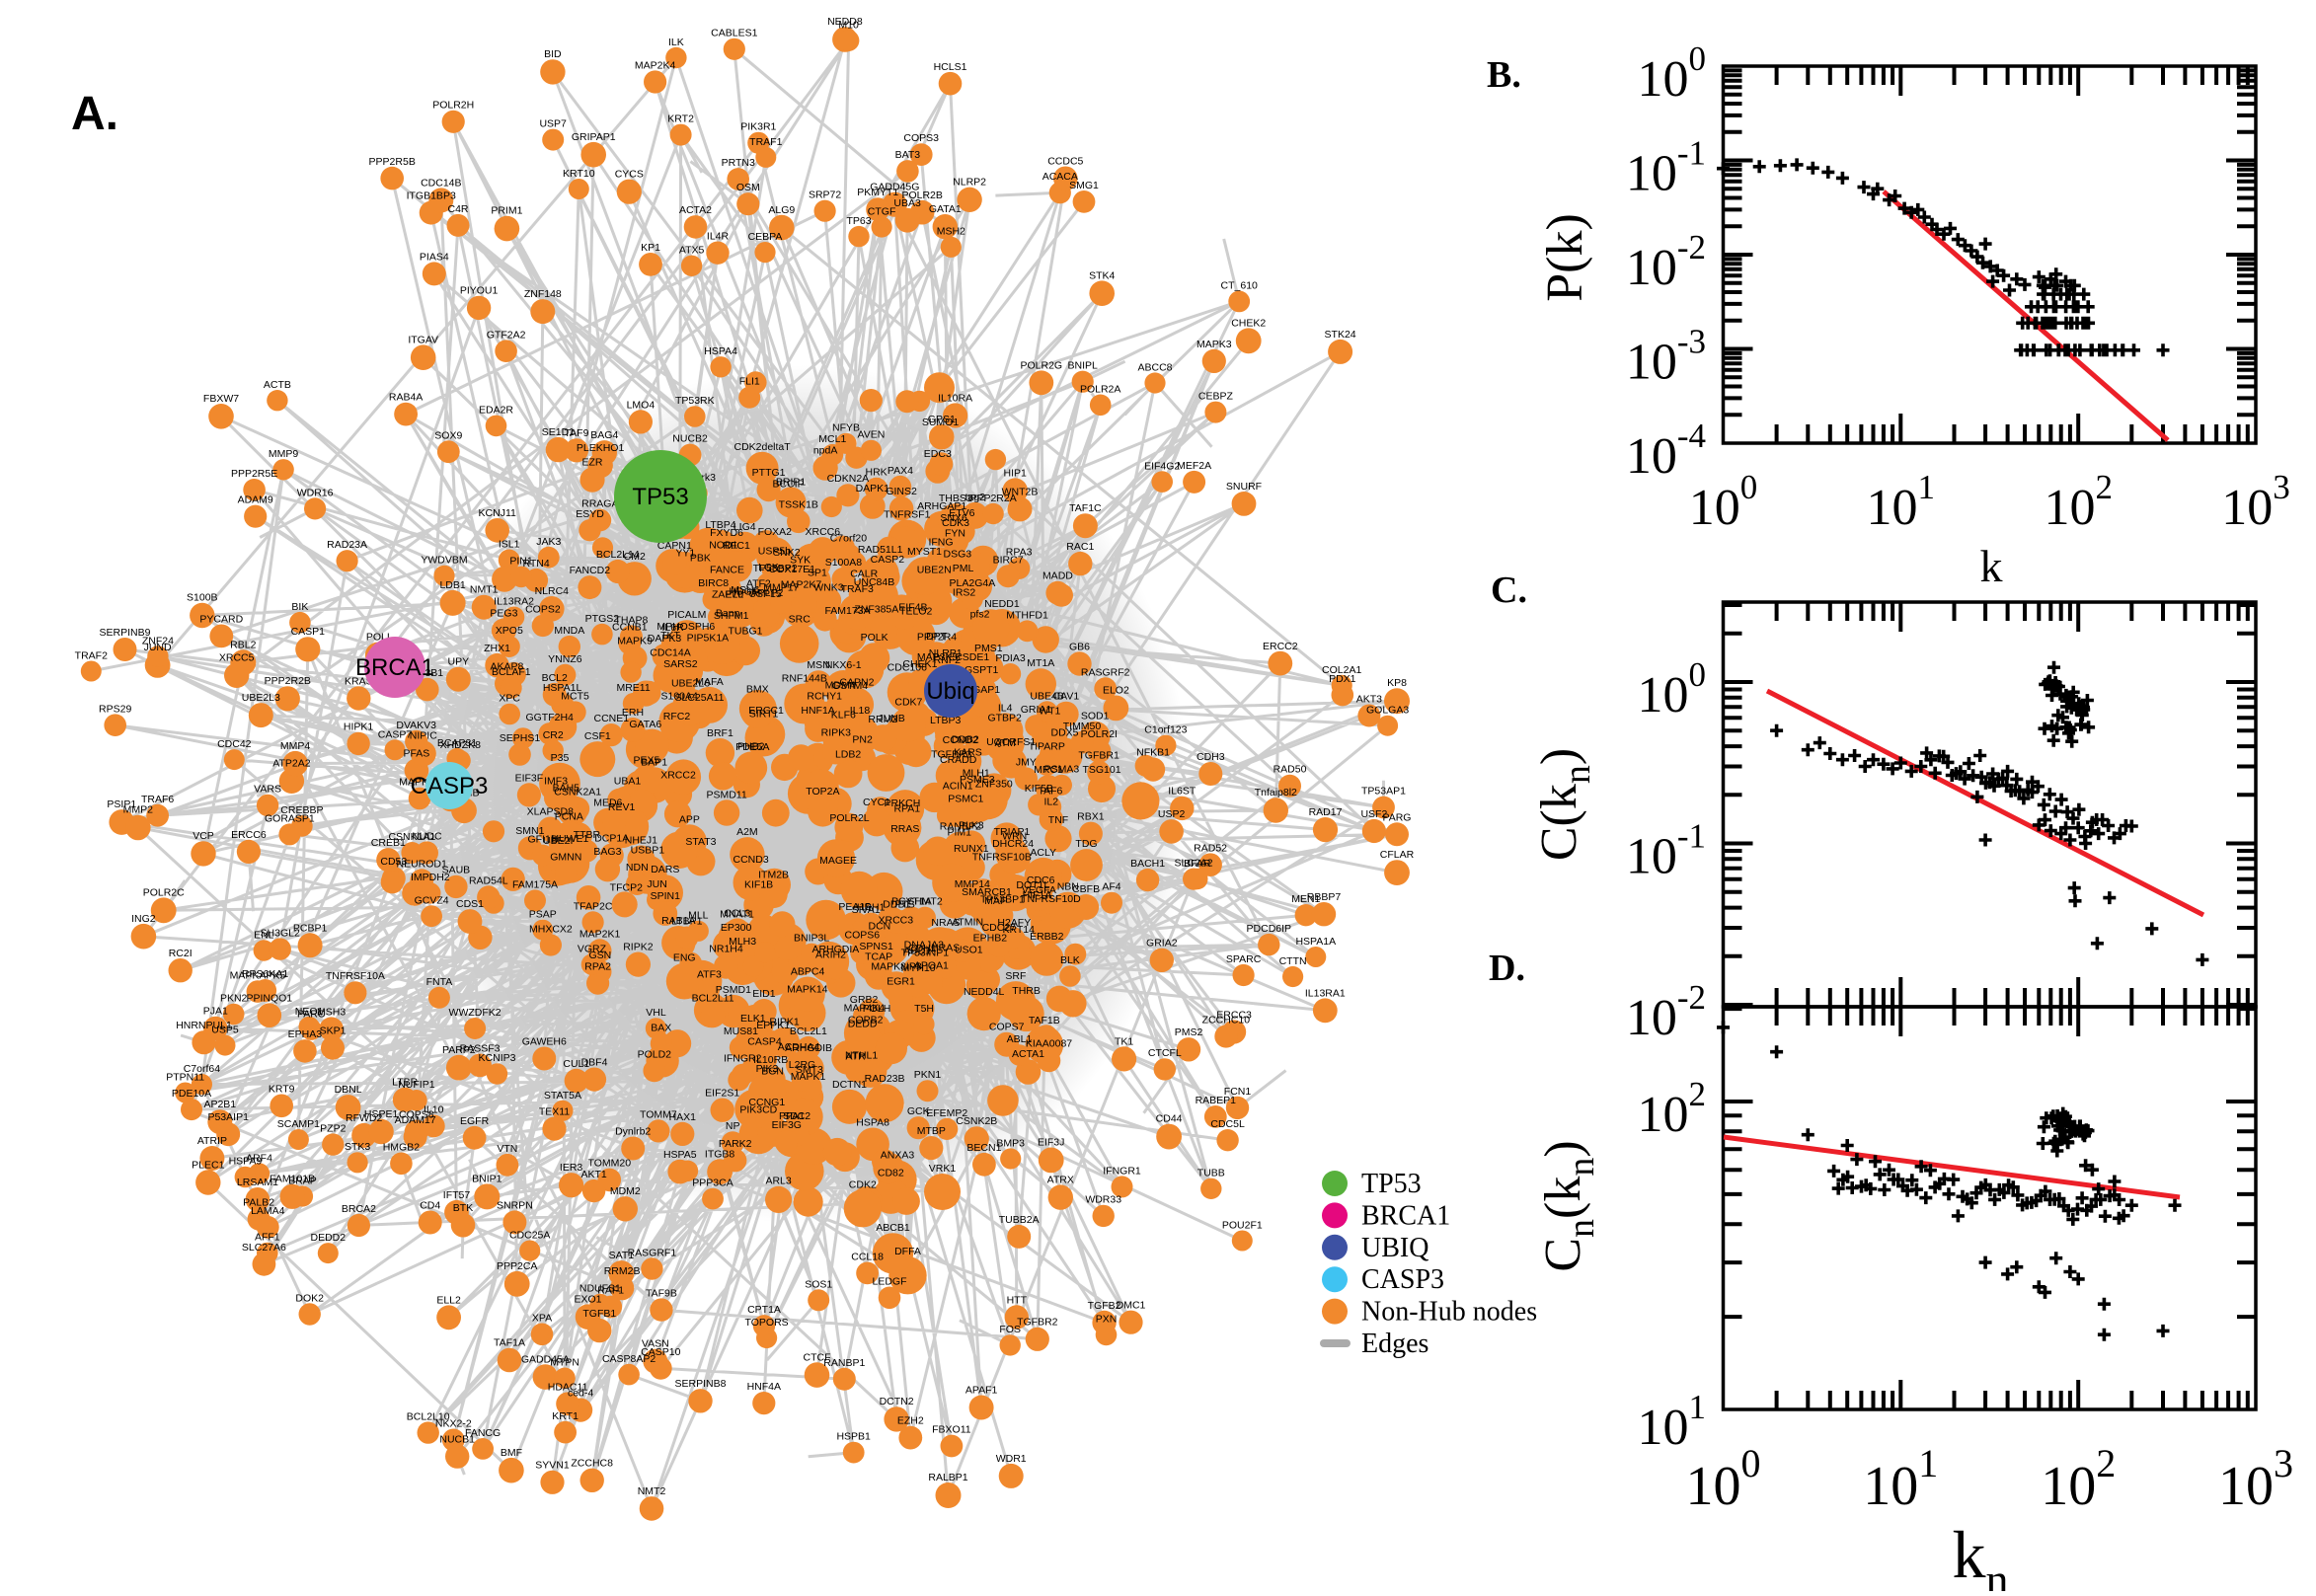 The width and height of the screenshot is (2316, 1596). Describe the element at coordinates (470, 904) in the screenshot. I see `svg-text: CDS1` at that location.